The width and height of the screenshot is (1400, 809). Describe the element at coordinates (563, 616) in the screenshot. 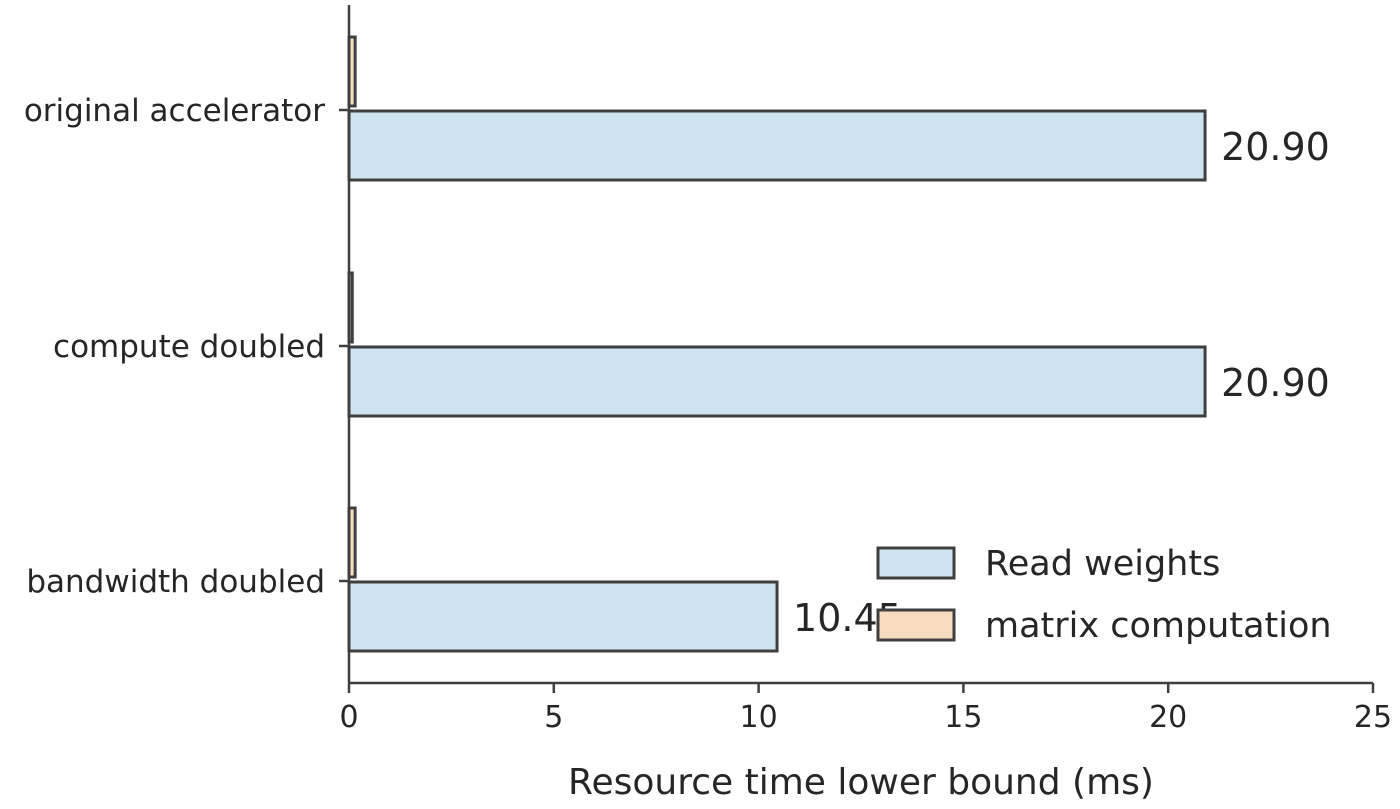

I see `bar-read-weights-bandwidth-doubled` at that location.